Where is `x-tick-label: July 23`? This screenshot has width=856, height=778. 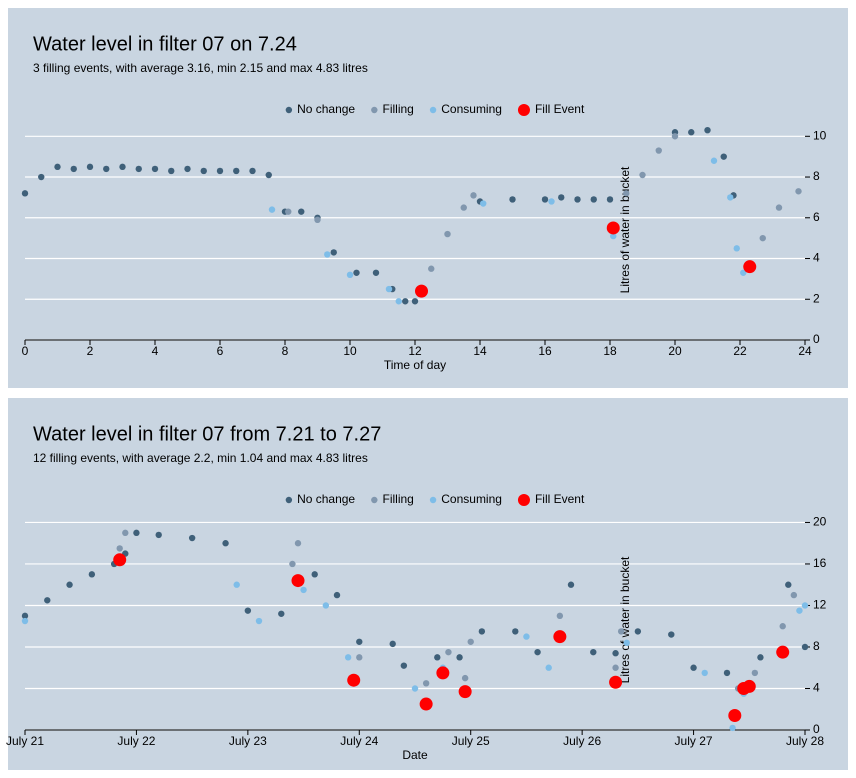
x-tick-label: July 23 is located at coordinates (248, 741).